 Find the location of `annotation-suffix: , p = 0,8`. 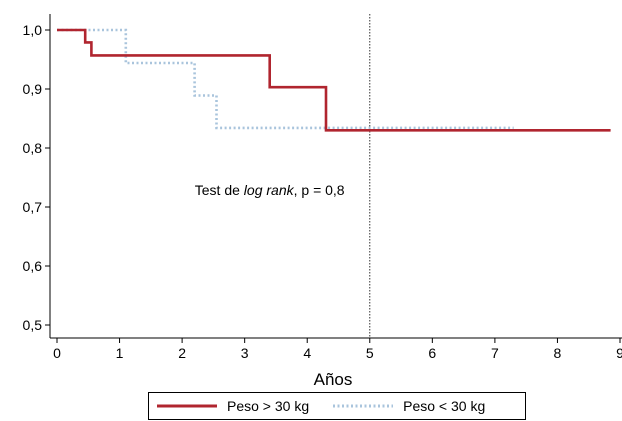

annotation-suffix: , p = 0,8 is located at coordinates (319, 190).